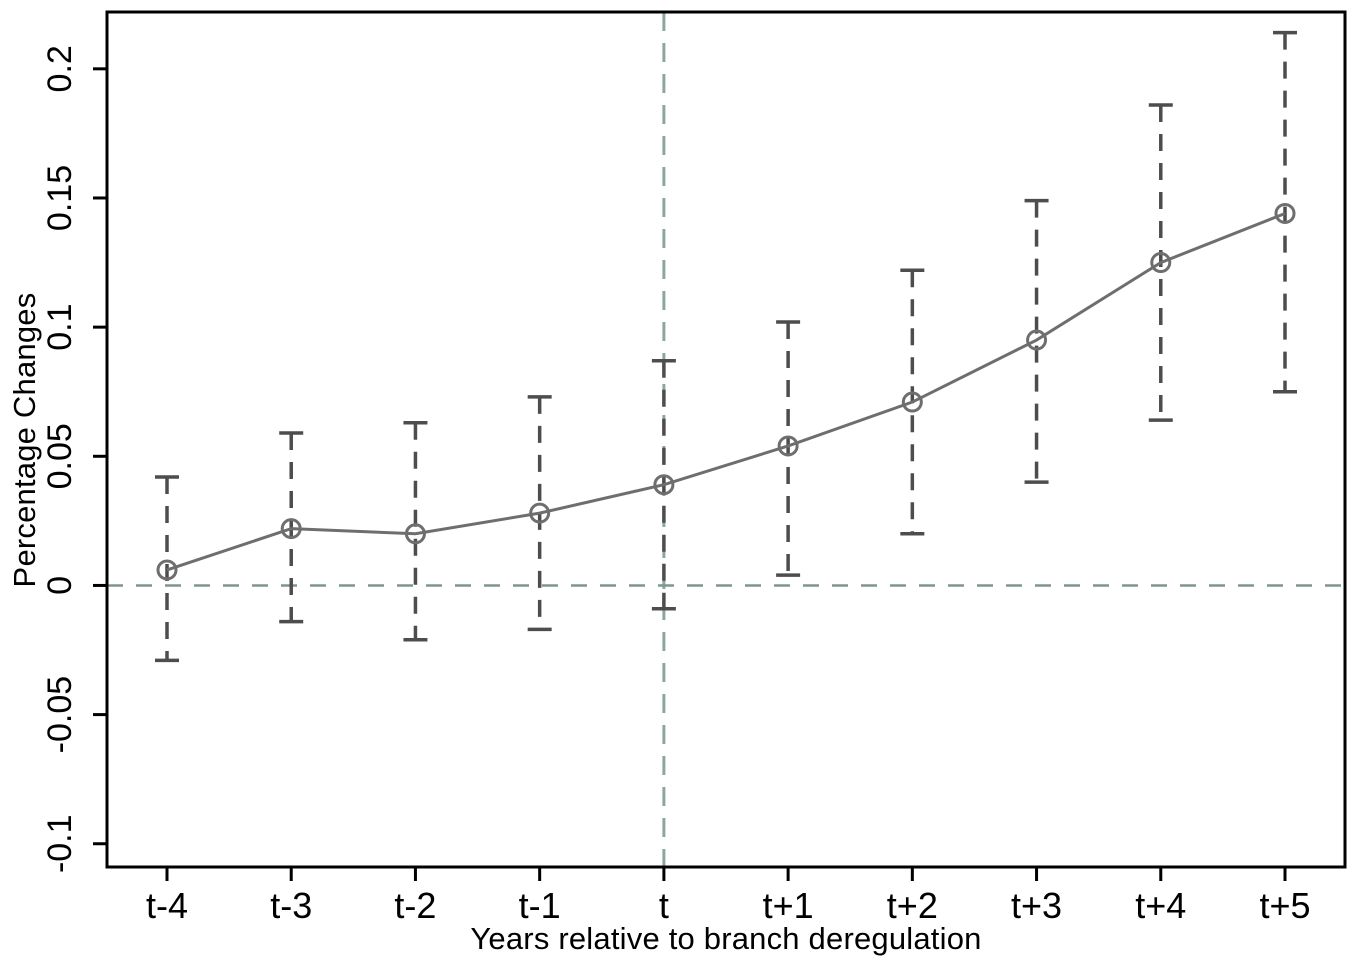 This screenshot has height=965, width=1359. I want to click on y-tick-label: 0, so click(60, 585).